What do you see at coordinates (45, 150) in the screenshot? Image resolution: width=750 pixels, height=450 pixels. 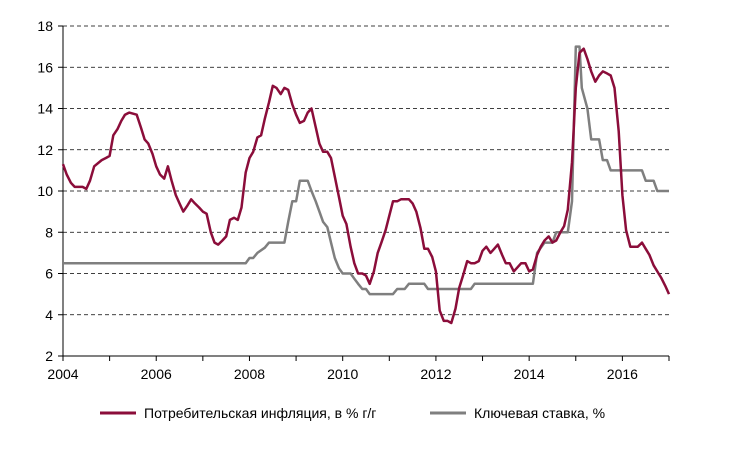 I see `y-tick-label-12: 12` at bounding box center [45, 150].